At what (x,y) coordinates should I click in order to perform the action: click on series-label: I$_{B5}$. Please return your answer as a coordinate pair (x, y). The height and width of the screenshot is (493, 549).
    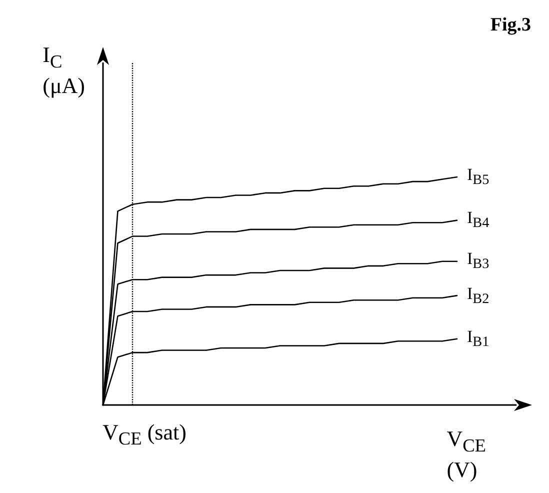
    Looking at the image, I should click on (478, 177).